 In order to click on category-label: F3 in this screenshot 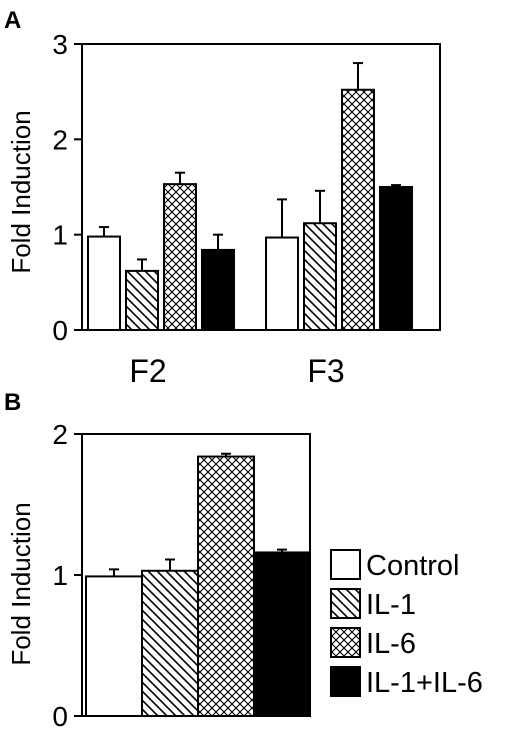, I will do `click(325, 371)`.